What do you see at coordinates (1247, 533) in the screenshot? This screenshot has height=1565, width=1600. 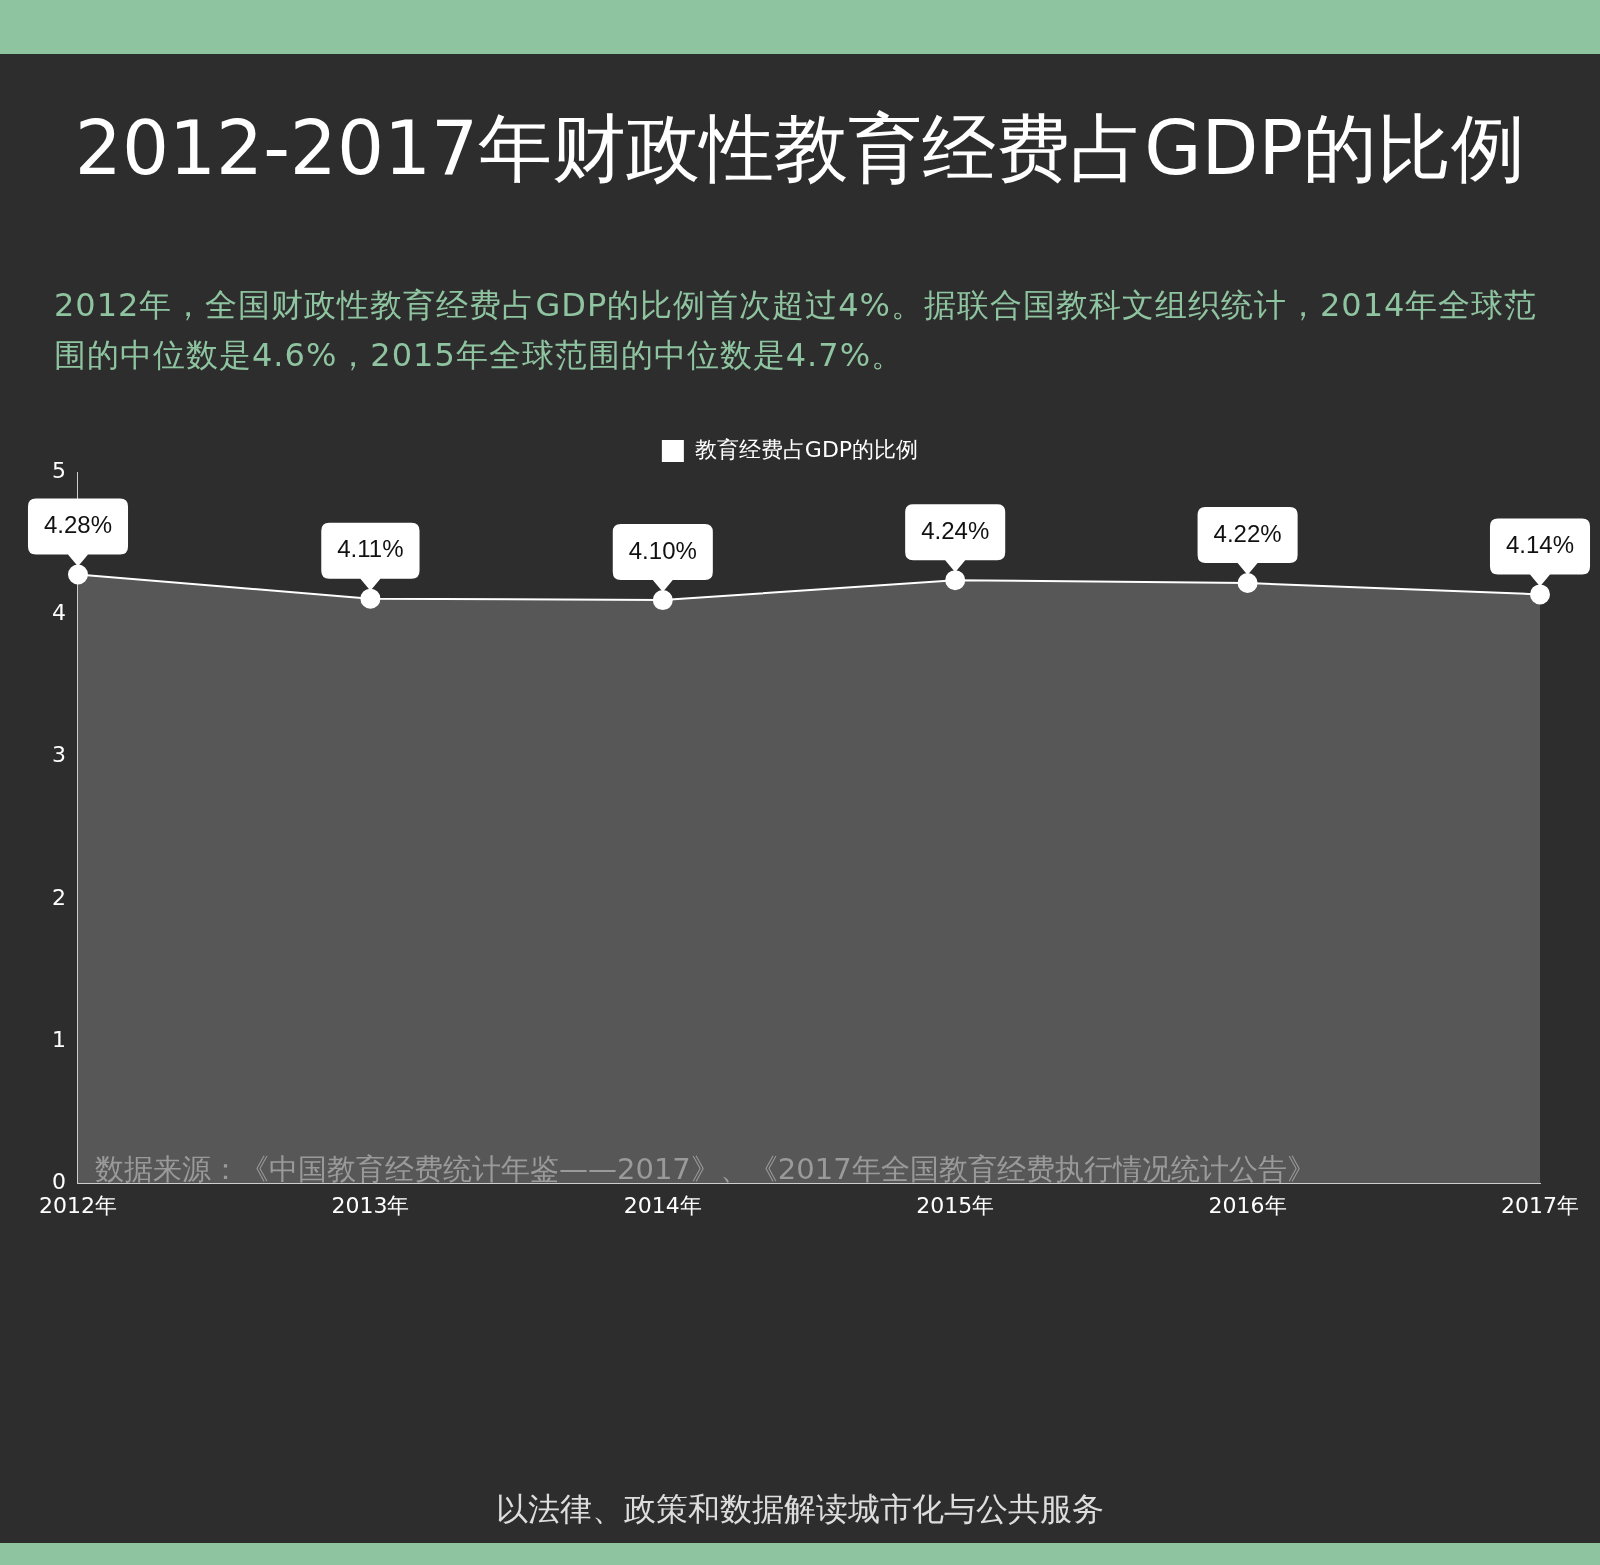 I see `data-label: 4.22%` at bounding box center [1247, 533].